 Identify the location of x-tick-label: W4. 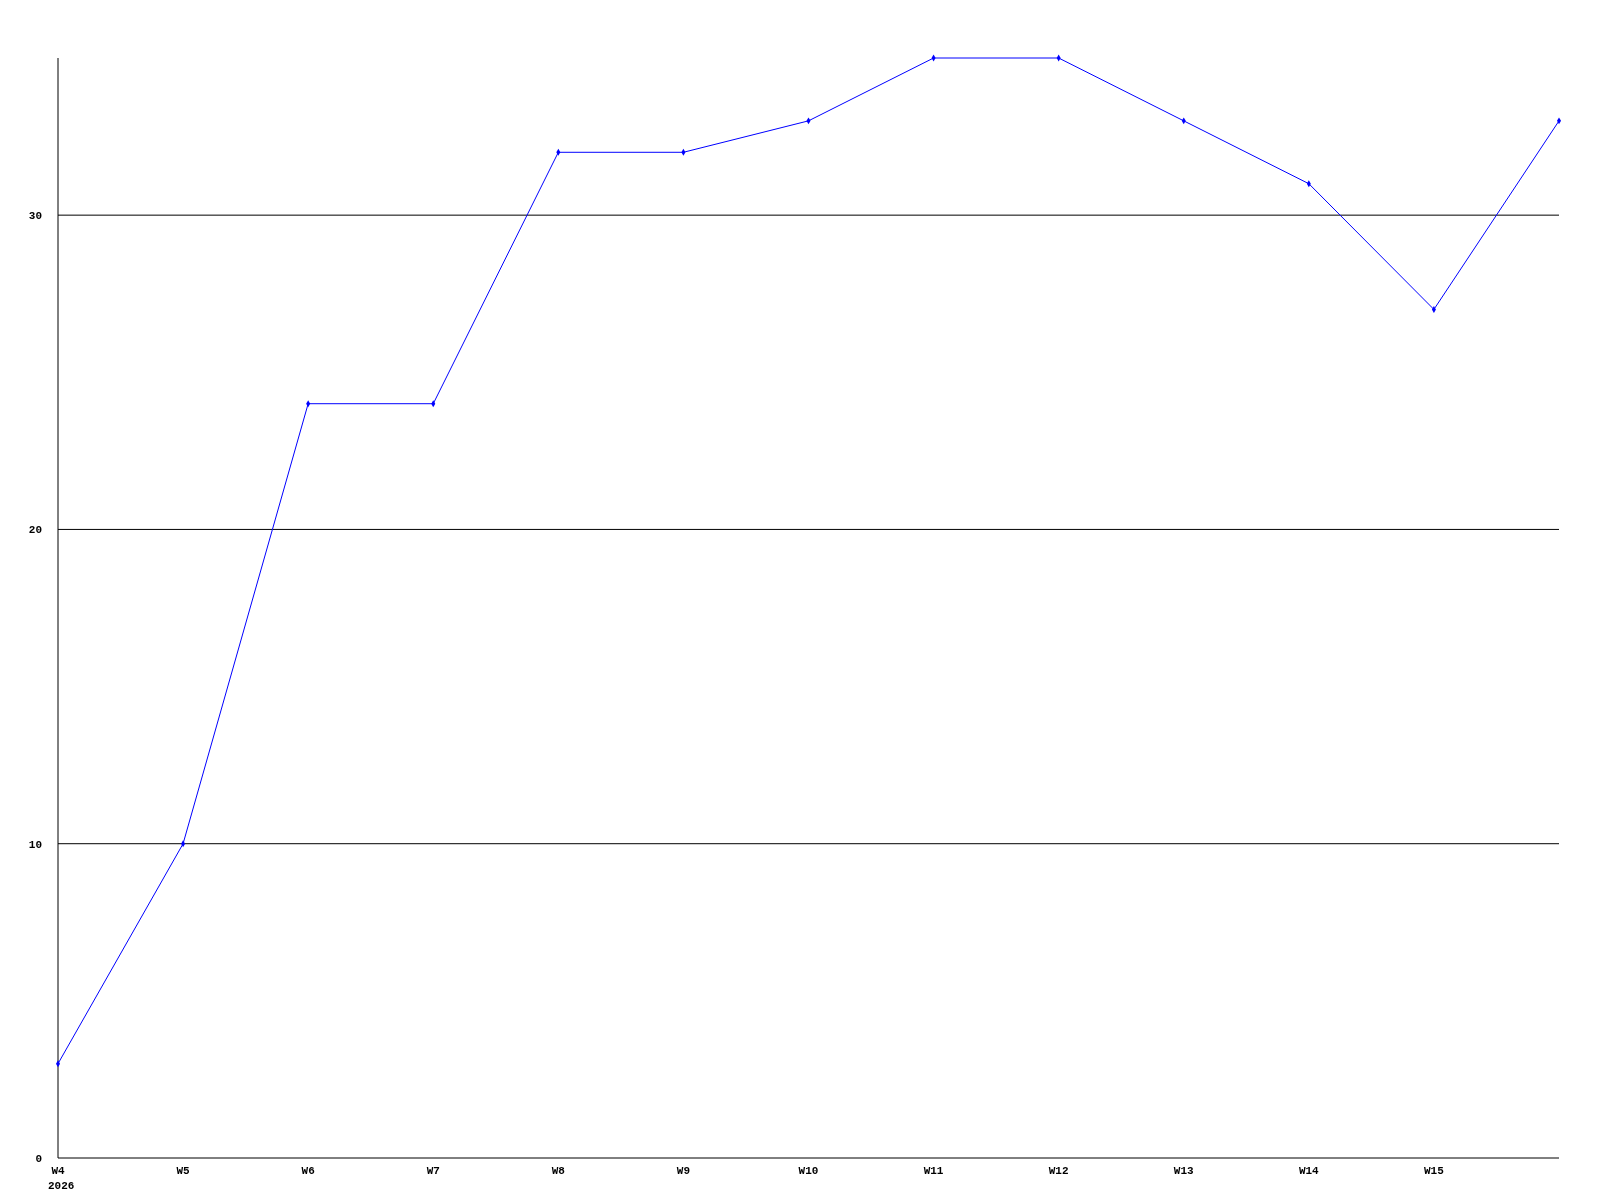
(58, 1171).